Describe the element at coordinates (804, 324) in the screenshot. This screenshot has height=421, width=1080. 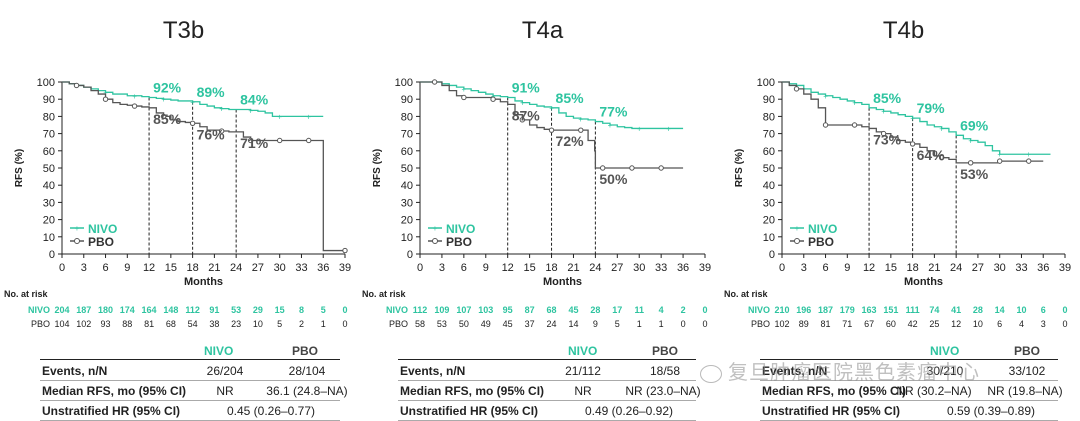
I see `risk-value-pbo: 89` at that location.